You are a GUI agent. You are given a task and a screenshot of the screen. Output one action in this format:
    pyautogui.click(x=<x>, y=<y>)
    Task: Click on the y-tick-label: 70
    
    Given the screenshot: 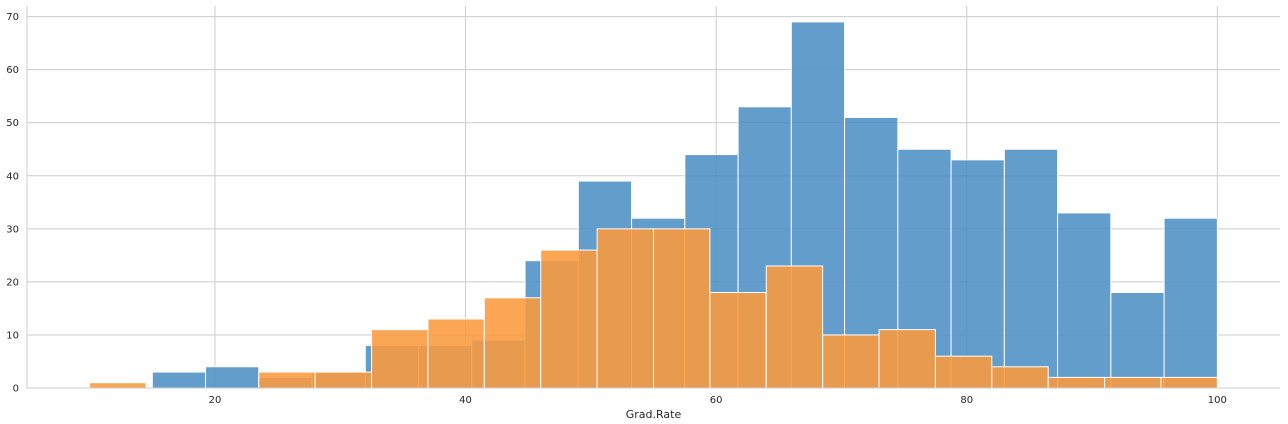 What is the action you would take?
    pyautogui.click(x=12, y=17)
    